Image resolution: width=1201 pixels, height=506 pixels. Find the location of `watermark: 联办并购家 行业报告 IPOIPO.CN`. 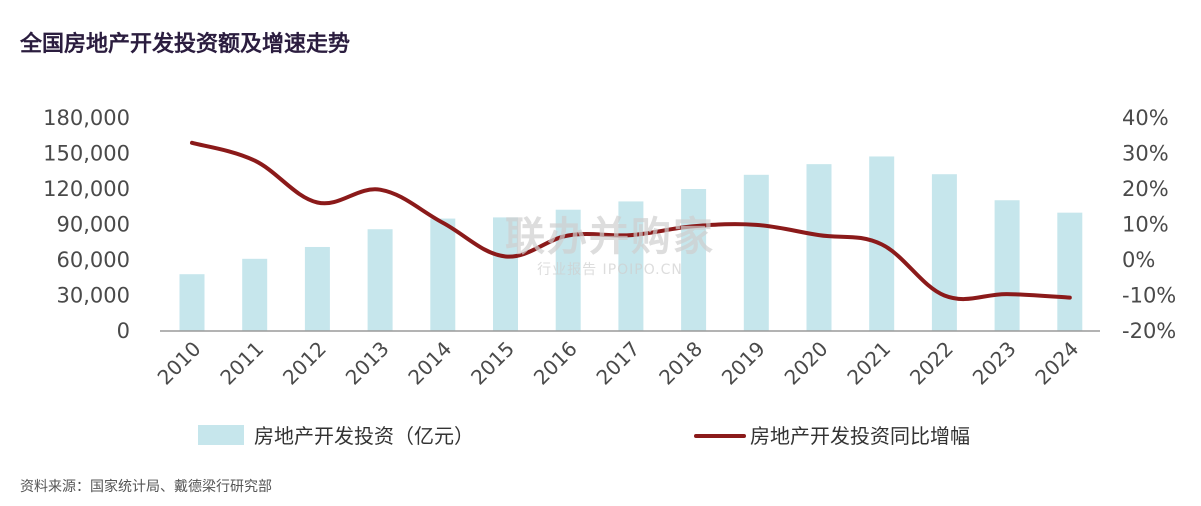

watermark: 联办并购家 行业报告 IPOIPO.CN is located at coordinates (610, 247).